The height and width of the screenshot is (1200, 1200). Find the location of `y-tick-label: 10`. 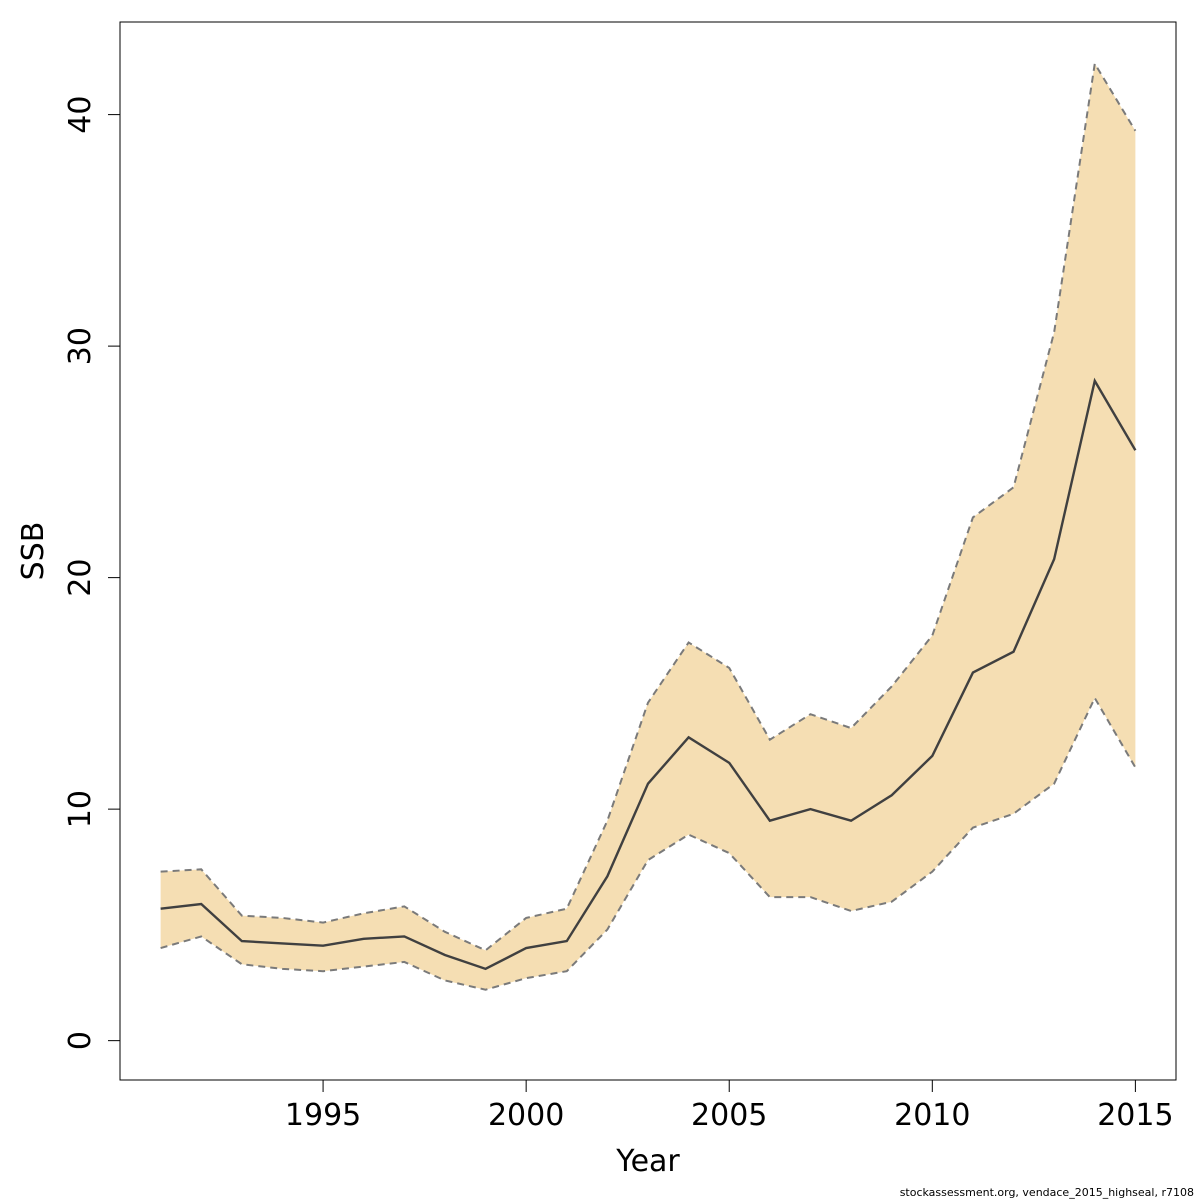

y-tick-label: 10 is located at coordinates (80, 809).